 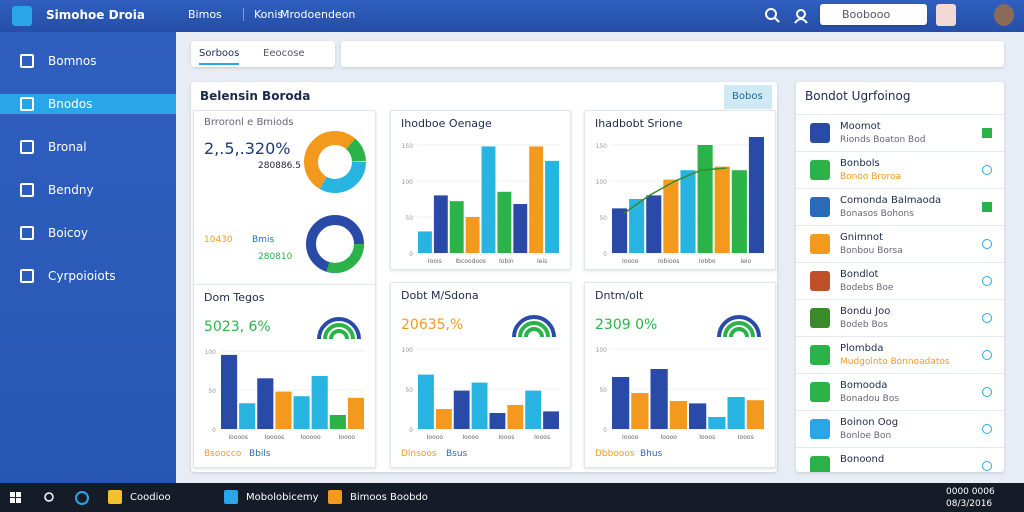 What do you see at coordinates (389, 497) in the screenshot?
I see `taskbar-app: Bimoos Boobdo` at bounding box center [389, 497].